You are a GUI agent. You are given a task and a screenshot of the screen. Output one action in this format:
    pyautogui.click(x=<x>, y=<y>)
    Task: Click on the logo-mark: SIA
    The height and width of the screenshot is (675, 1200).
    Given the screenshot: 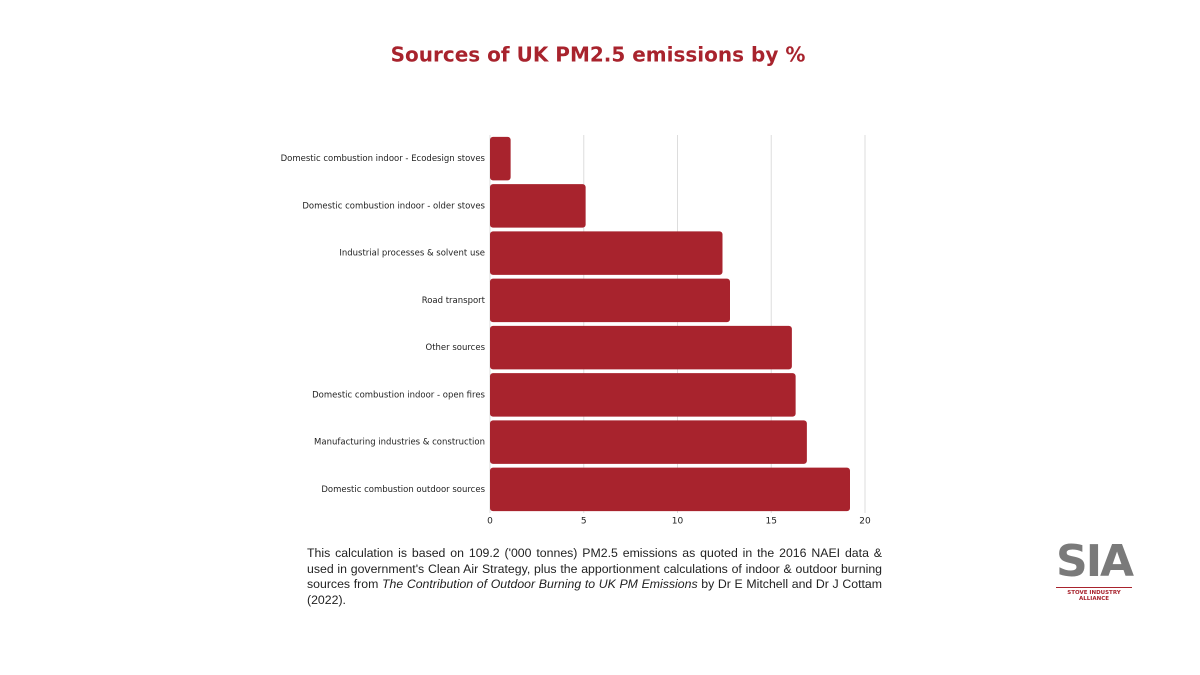 What is the action you would take?
    pyautogui.click(x=1095, y=561)
    